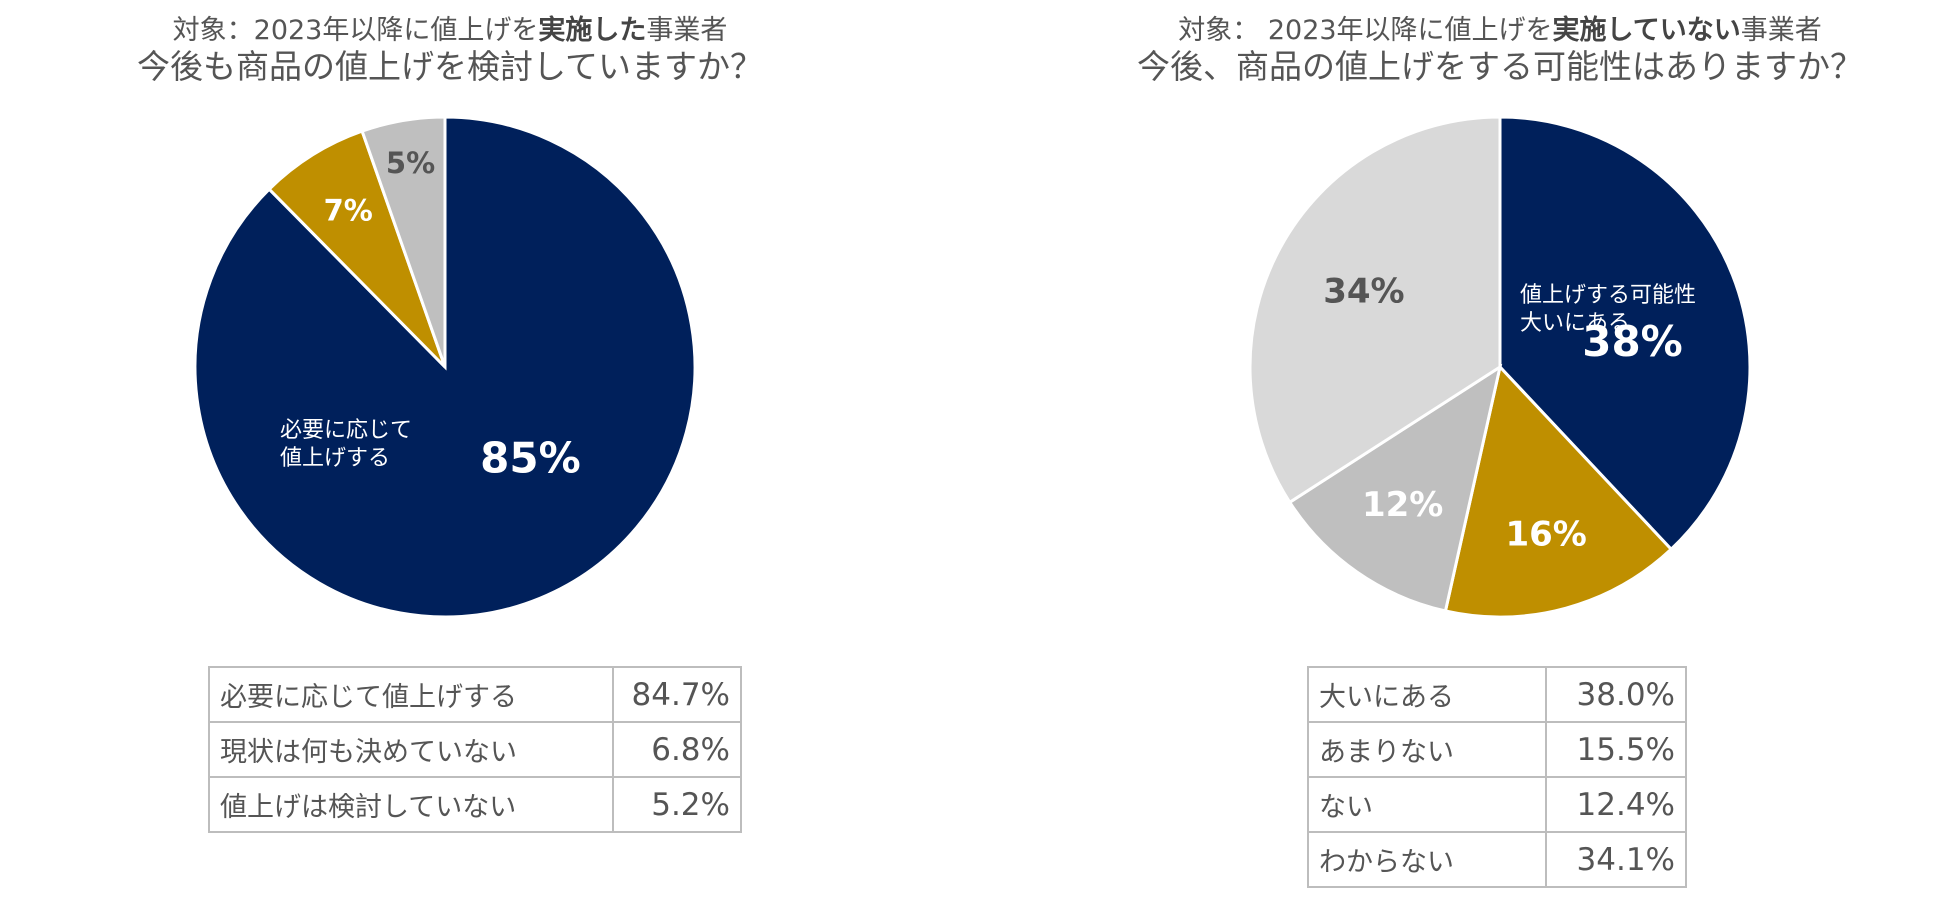 This screenshot has width=1950, height=903. Describe the element at coordinates (346, 430) in the screenshot. I see `slice-inner-label: 必要に応じて` at that location.